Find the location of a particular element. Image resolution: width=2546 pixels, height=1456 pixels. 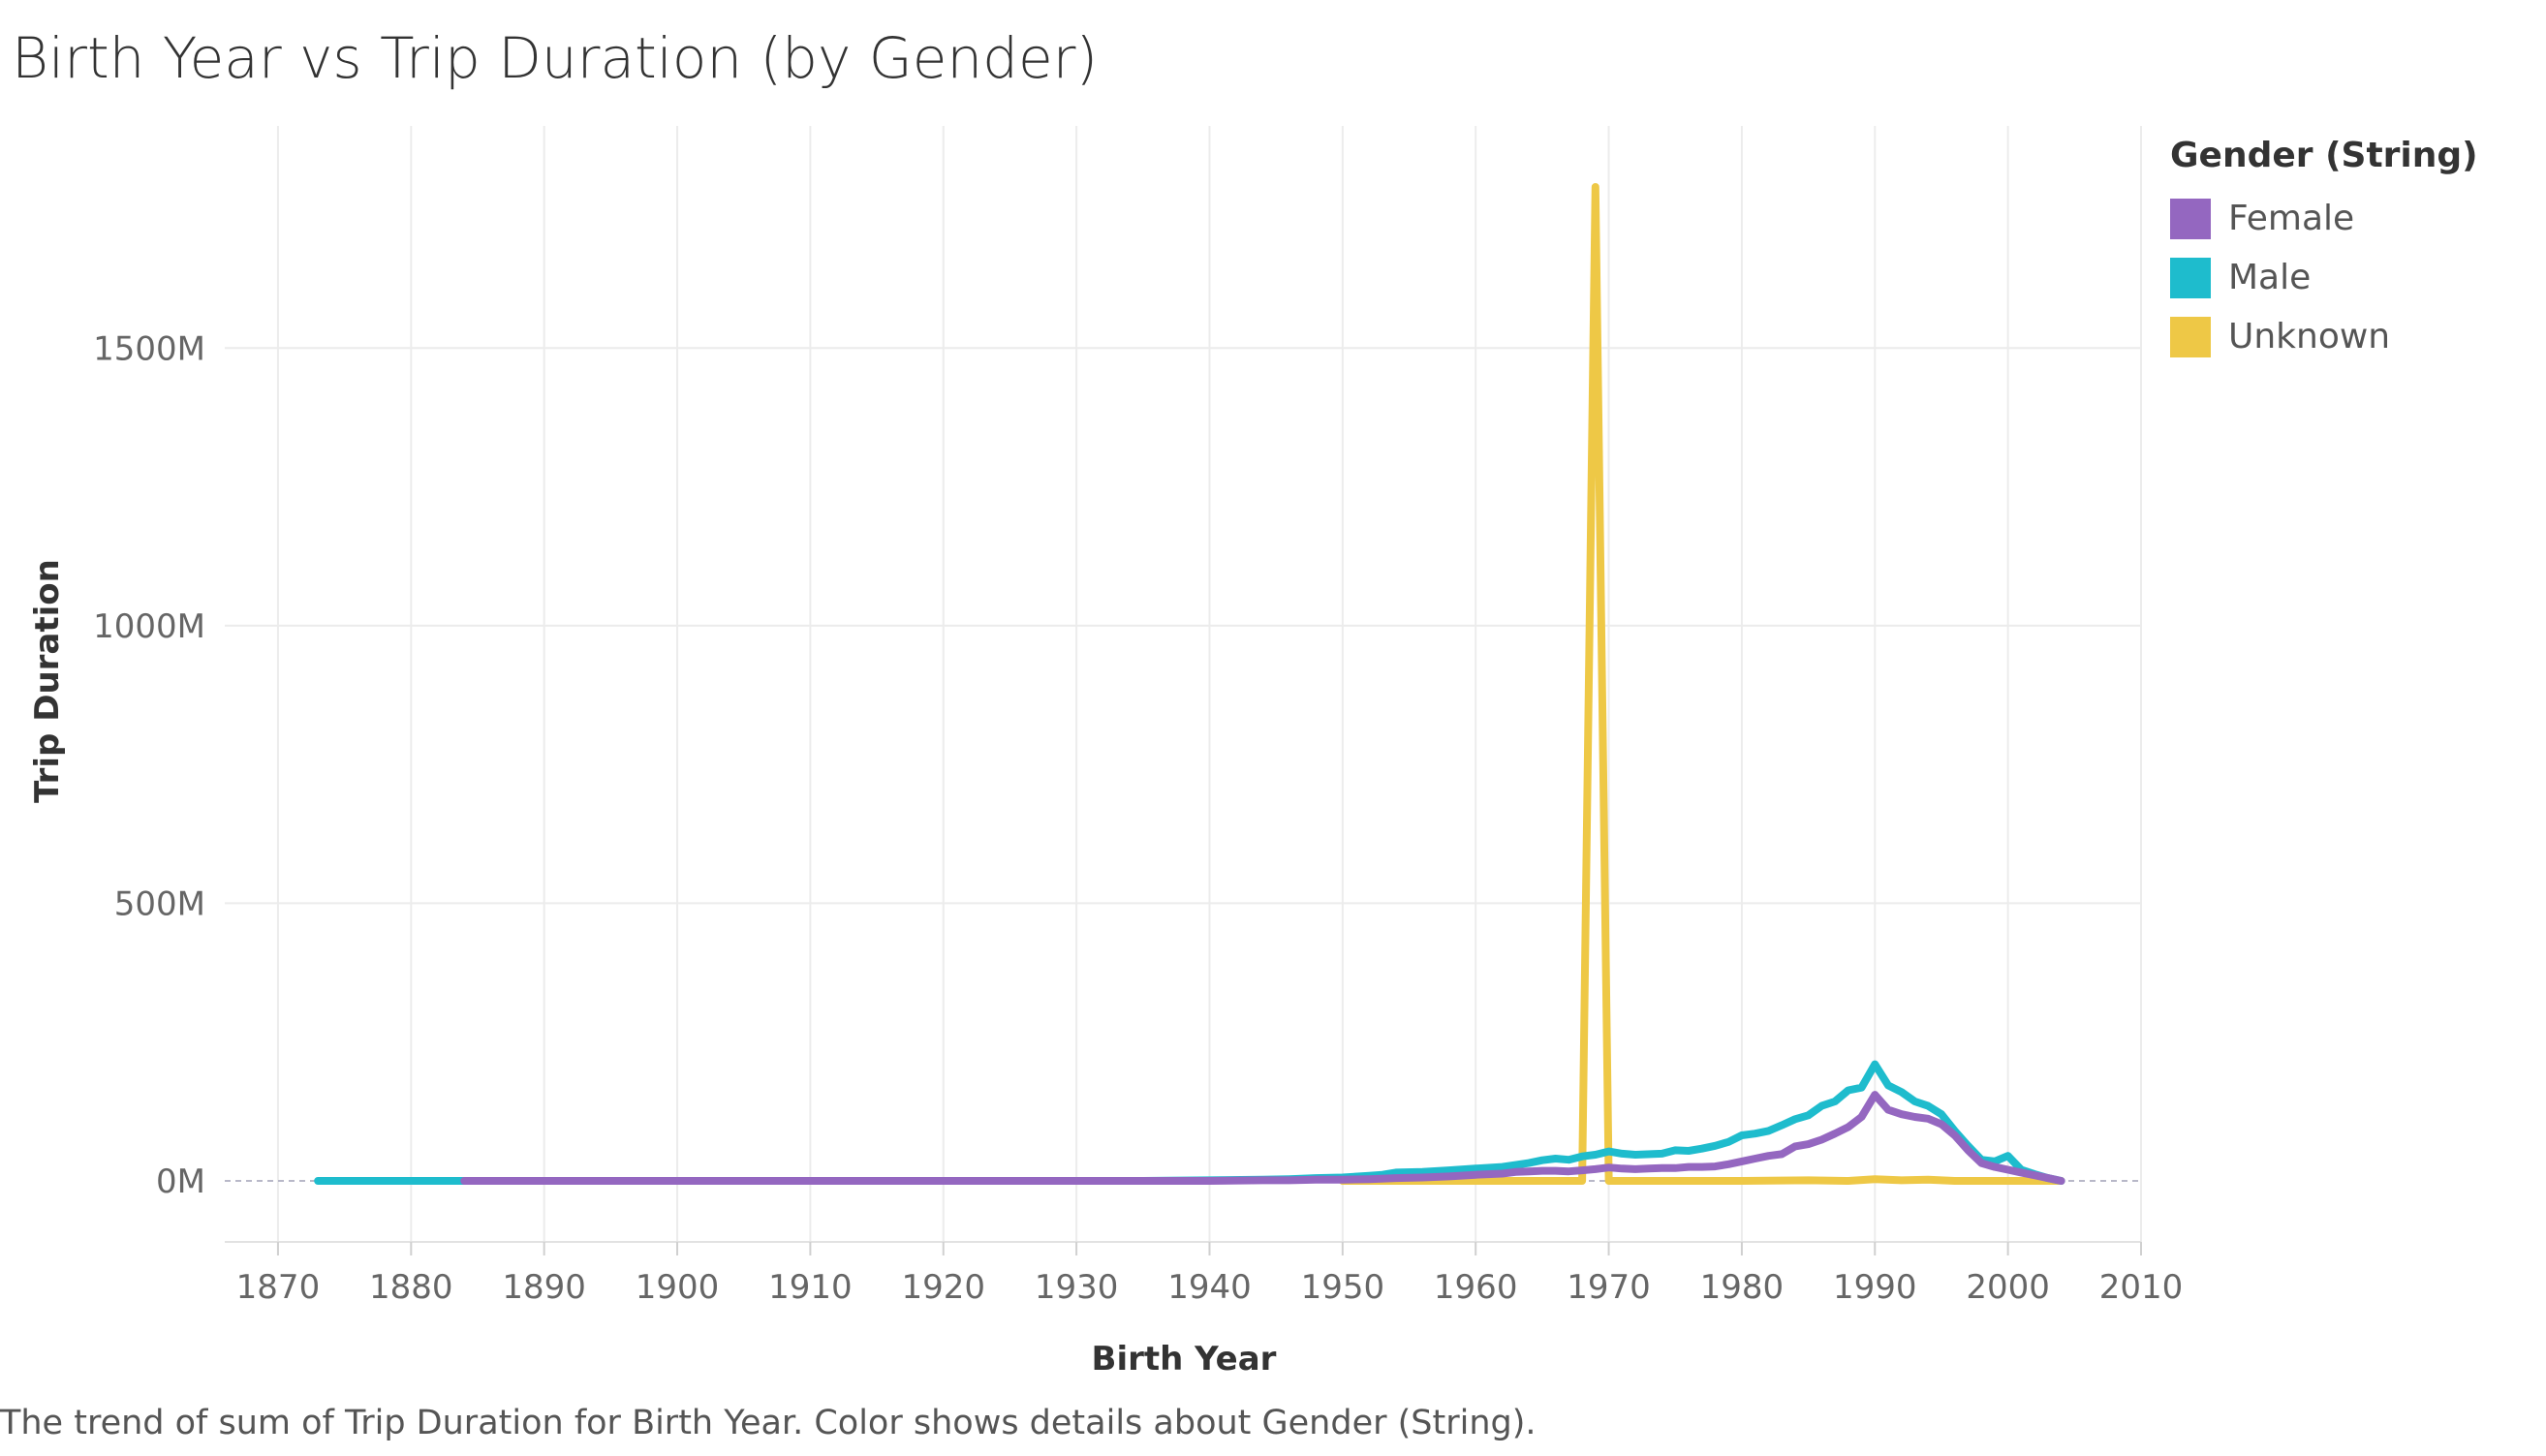

legend-title: Gender (String) is located at coordinates (2324, 156).